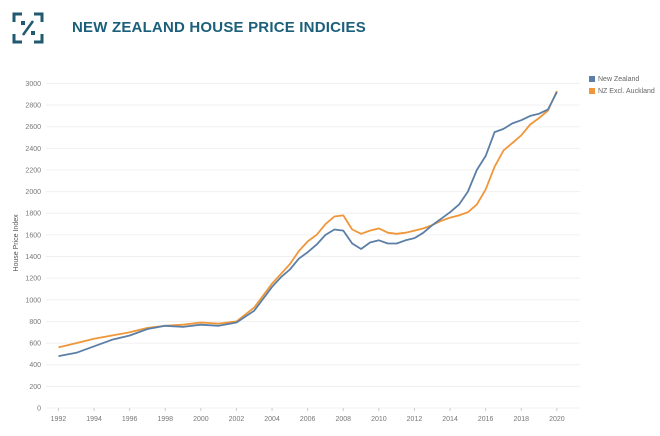 Image resolution: width=660 pixels, height=436 pixels. Describe the element at coordinates (33, 149) in the screenshot. I see `y-tick-label: 2400` at that location.